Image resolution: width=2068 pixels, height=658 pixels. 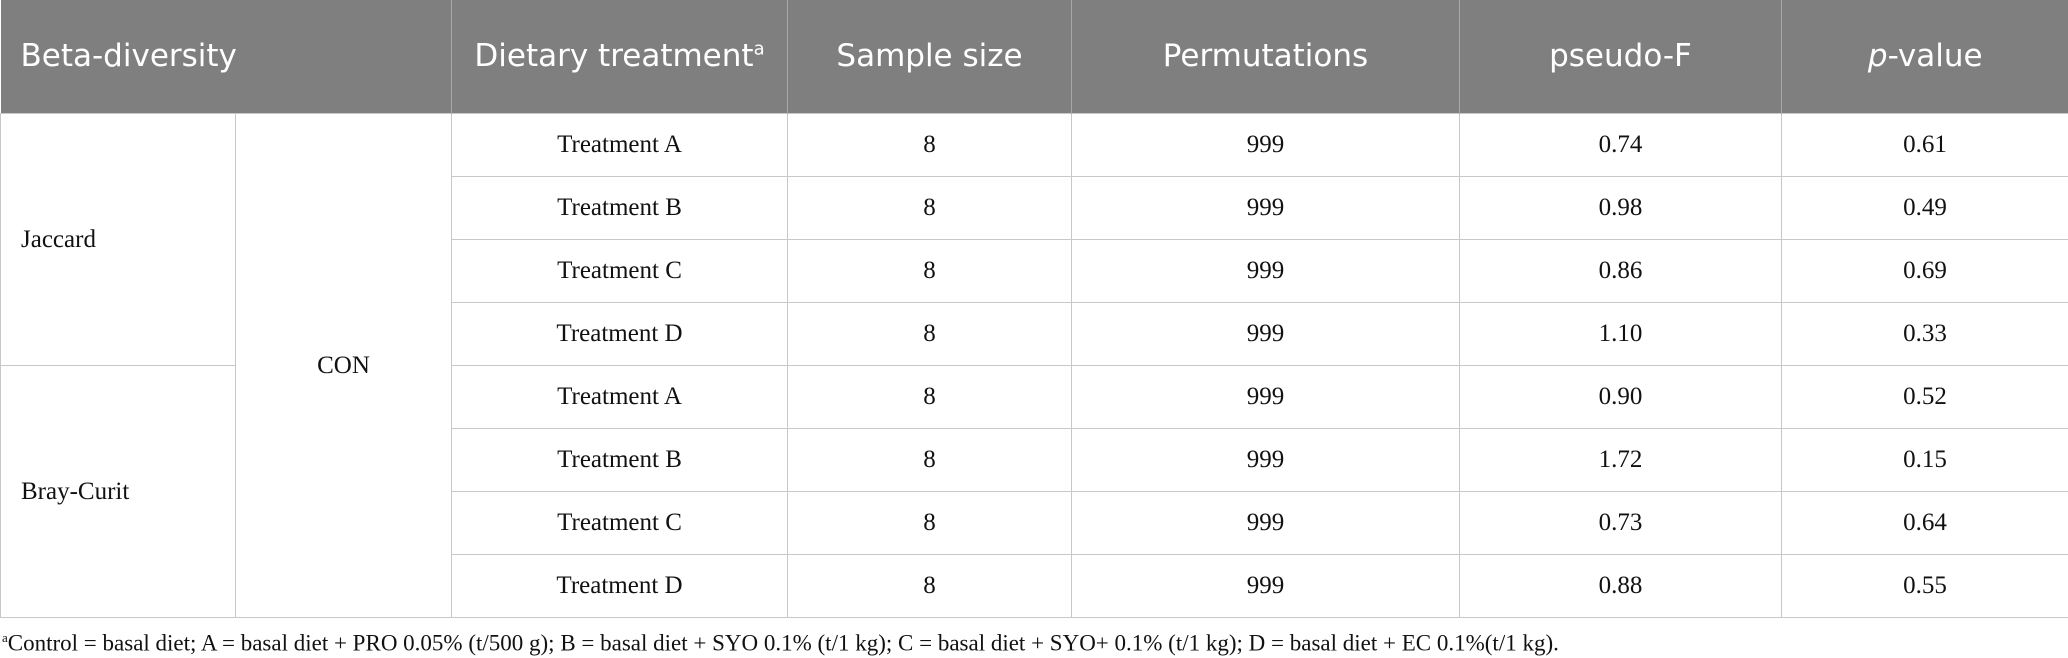 I want to click on table-cell: 0.61, so click(x=1924, y=145).